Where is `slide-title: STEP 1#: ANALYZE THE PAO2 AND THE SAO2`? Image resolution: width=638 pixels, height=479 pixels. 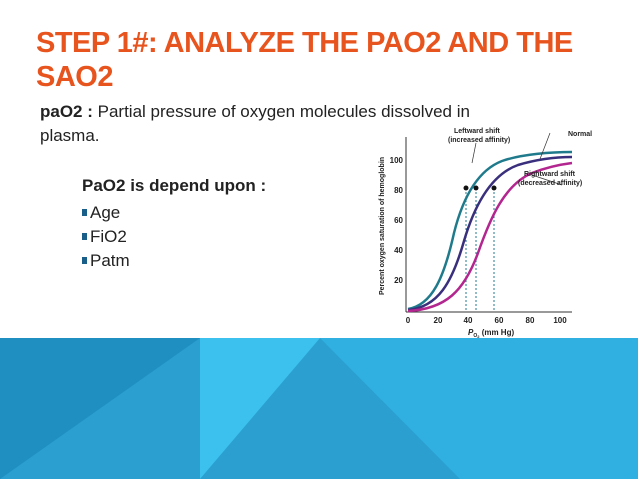 slide-title: STEP 1#: ANALYZE THE PAO2 AND THE SAO2 is located at coordinates (304, 60).